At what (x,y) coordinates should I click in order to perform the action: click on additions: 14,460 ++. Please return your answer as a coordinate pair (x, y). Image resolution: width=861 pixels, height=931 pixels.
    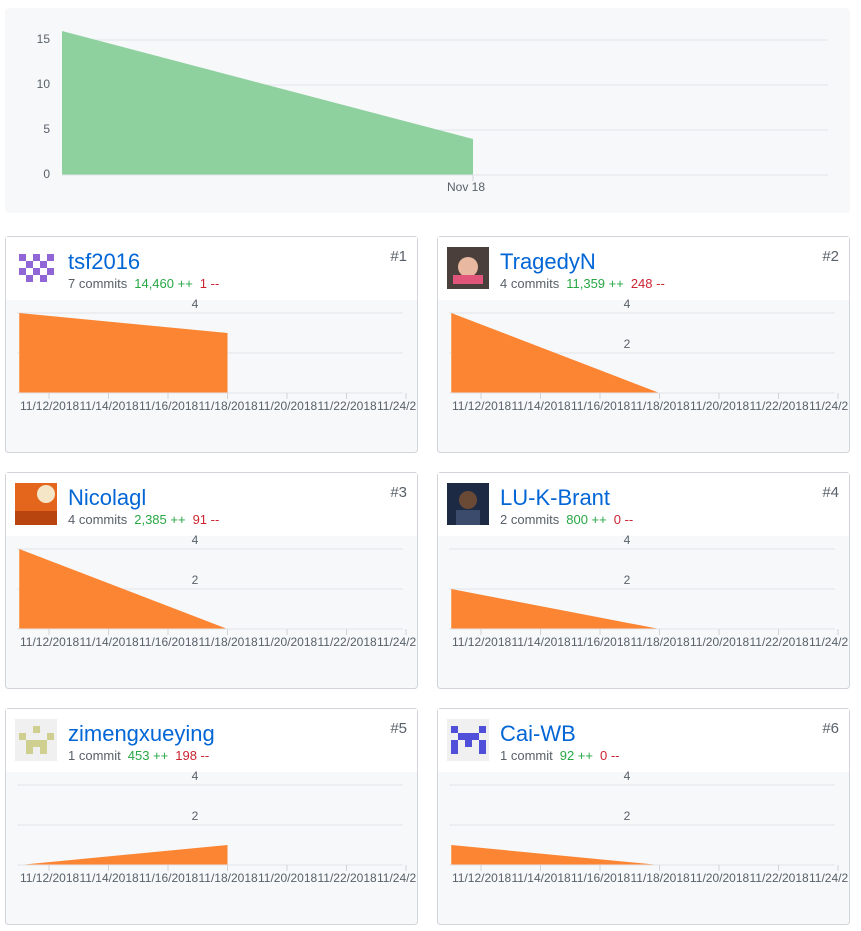
    Looking at the image, I should click on (163, 283).